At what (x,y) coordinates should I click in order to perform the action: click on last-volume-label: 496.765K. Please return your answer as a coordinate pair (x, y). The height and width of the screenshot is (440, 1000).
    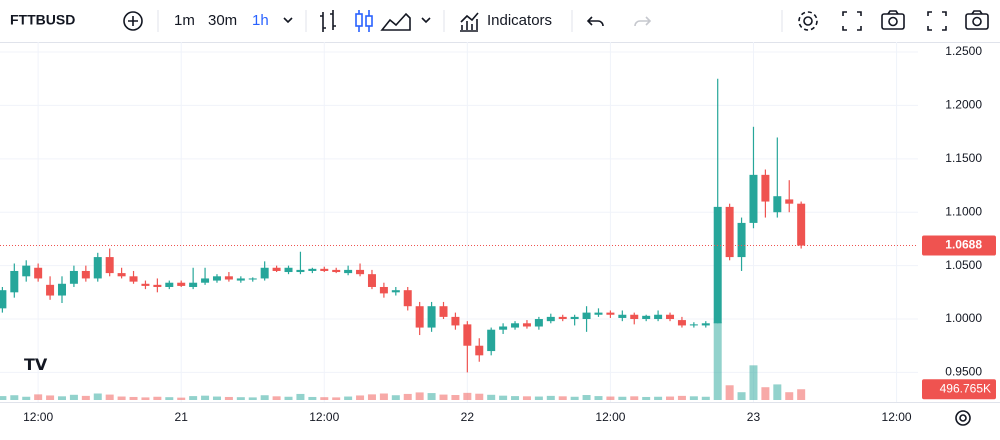
    Looking at the image, I should click on (965, 388).